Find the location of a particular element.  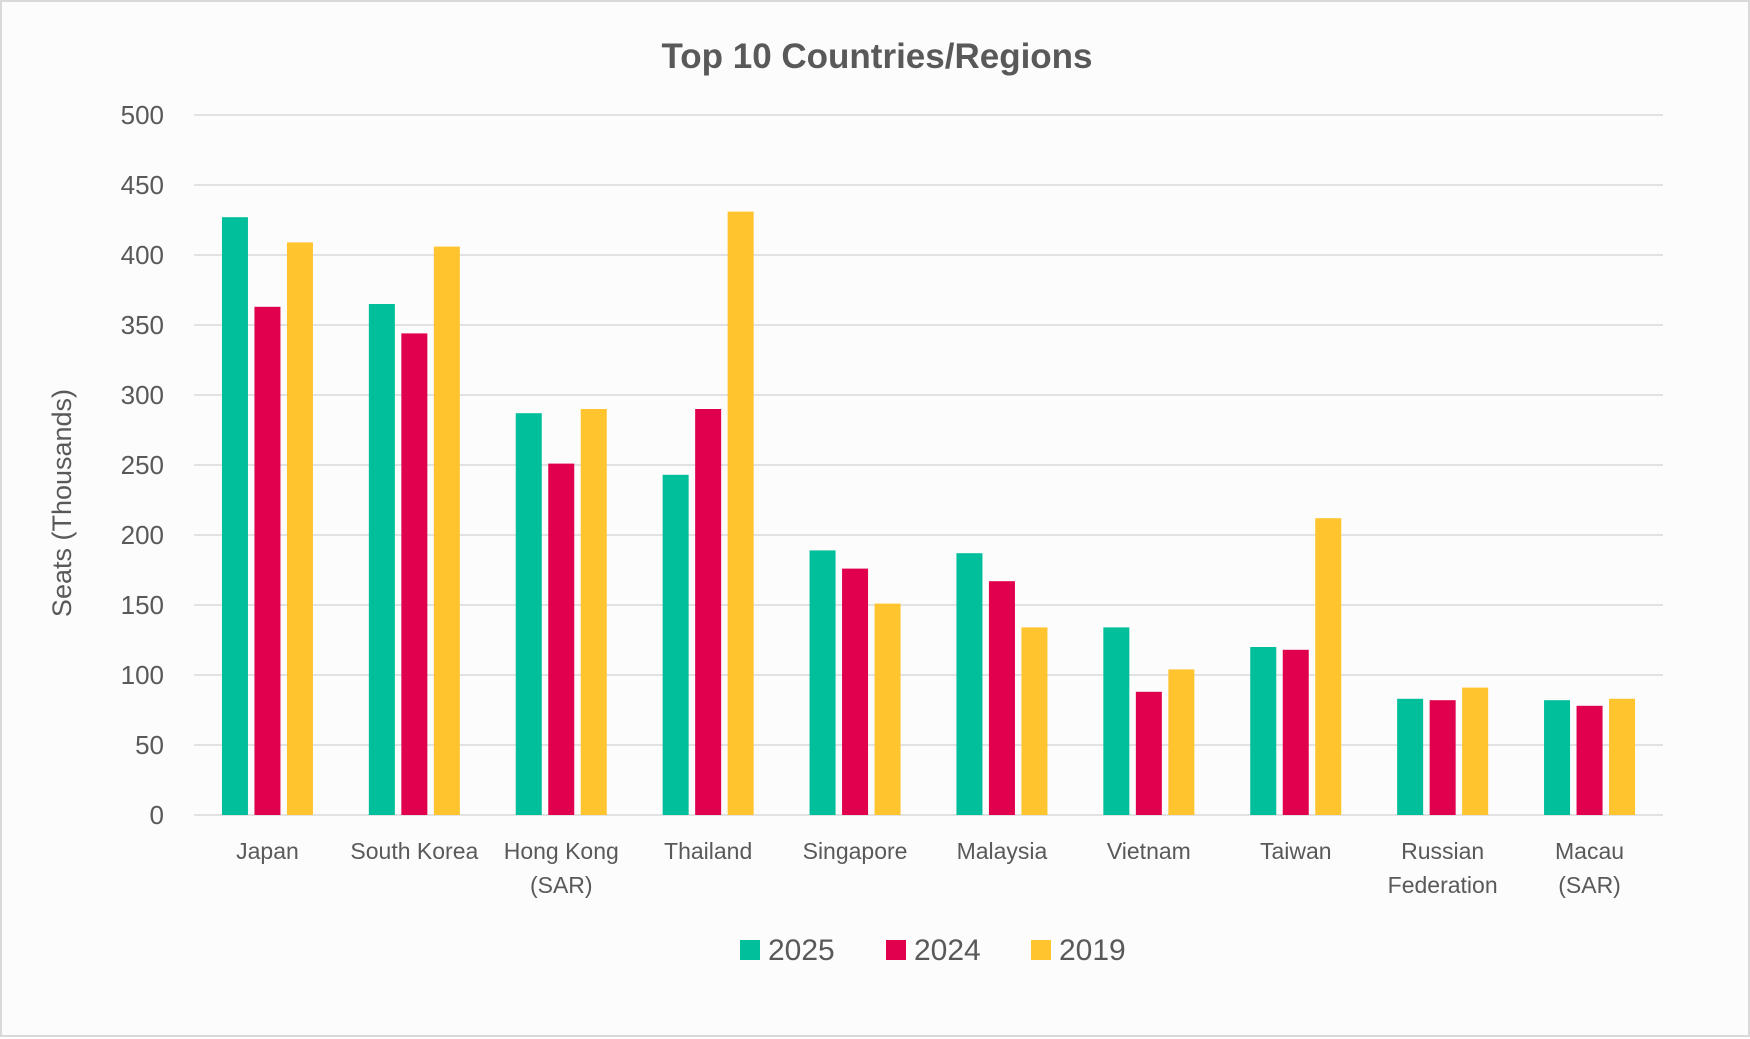

y-tick-label: 350 is located at coordinates (142, 325).